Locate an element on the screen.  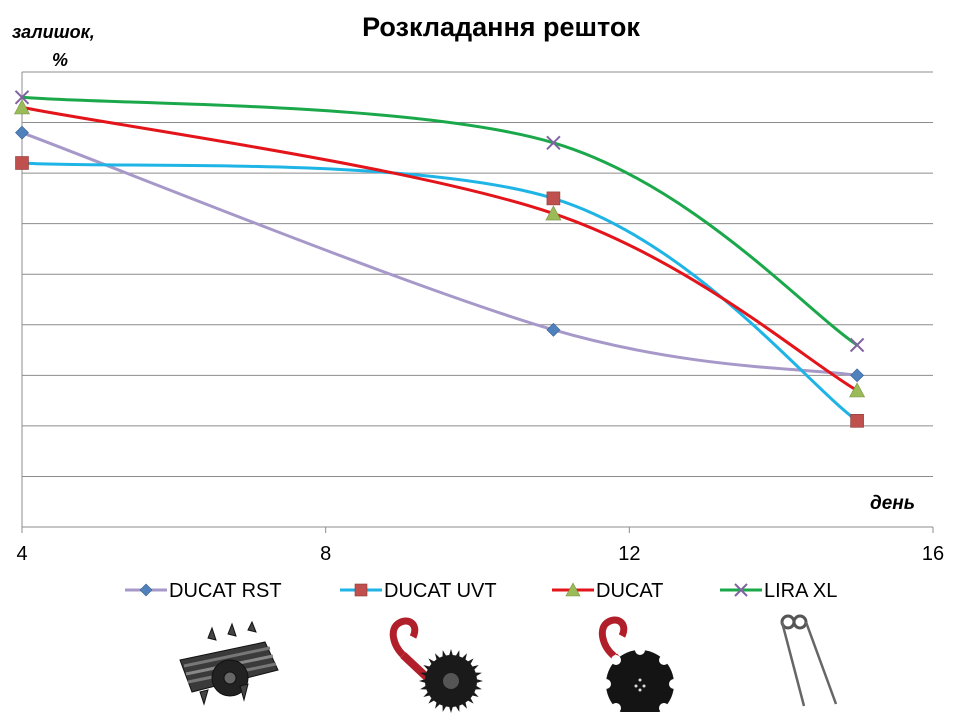
legend-label-lira-xl: LIRA XL is located at coordinates (800, 591).